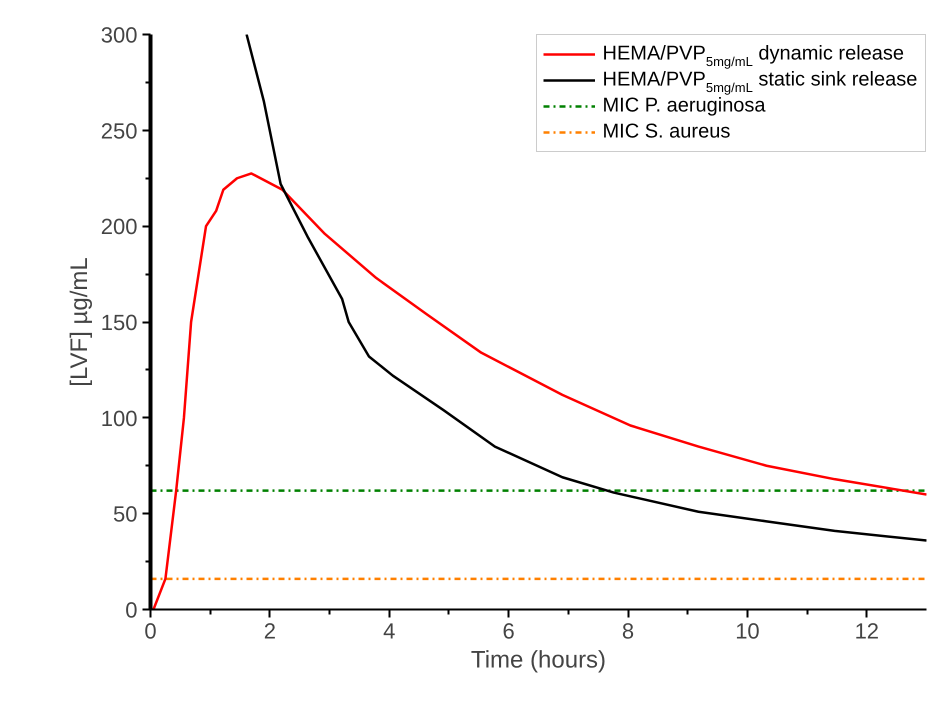 Image resolution: width=933 pixels, height=709 pixels. I want to click on legend-label: MIC S. aureus, so click(666, 131).